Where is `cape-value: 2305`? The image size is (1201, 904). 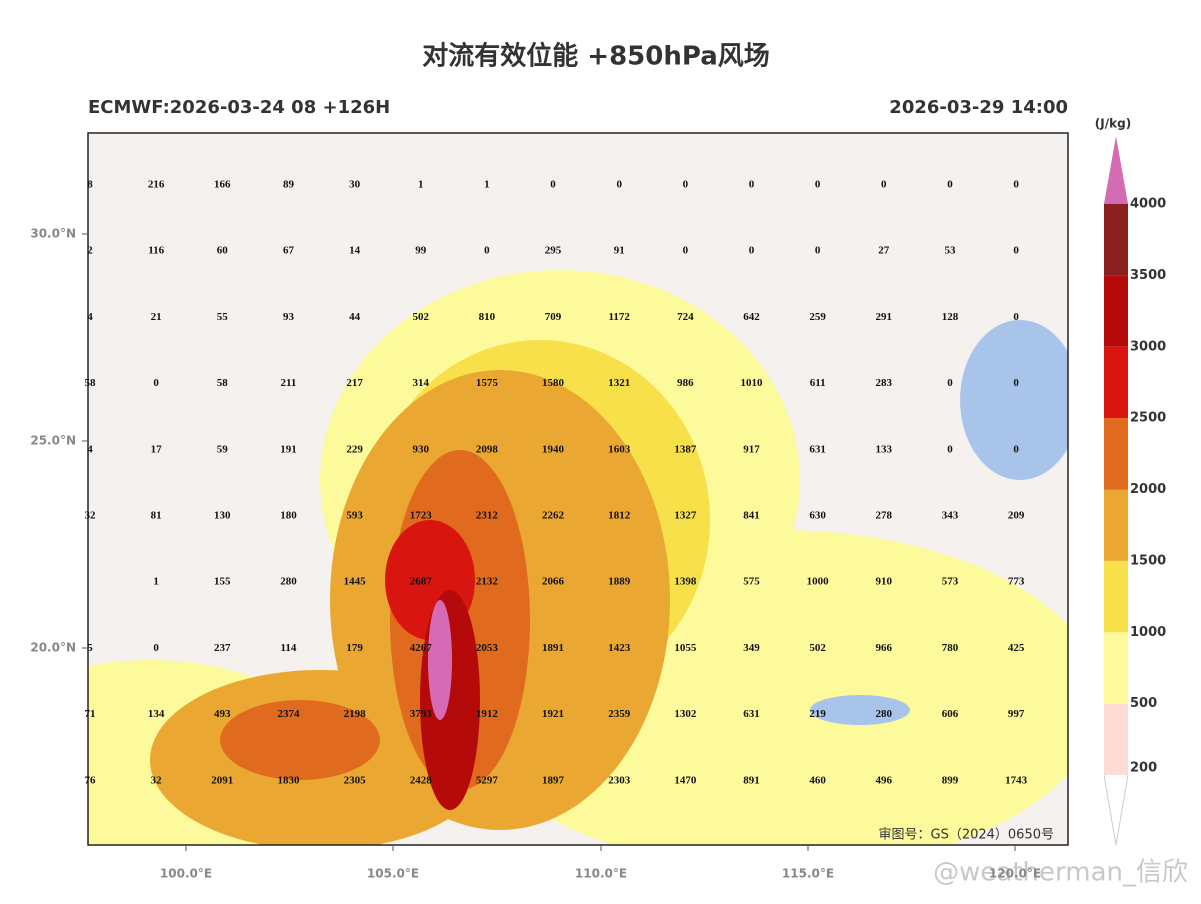
cape-value: 2305 is located at coordinates (355, 780).